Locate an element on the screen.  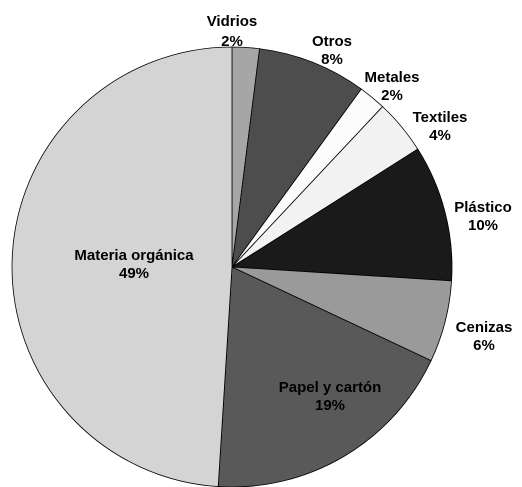
slice-label: Cenizas is located at coordinates (484, 327).